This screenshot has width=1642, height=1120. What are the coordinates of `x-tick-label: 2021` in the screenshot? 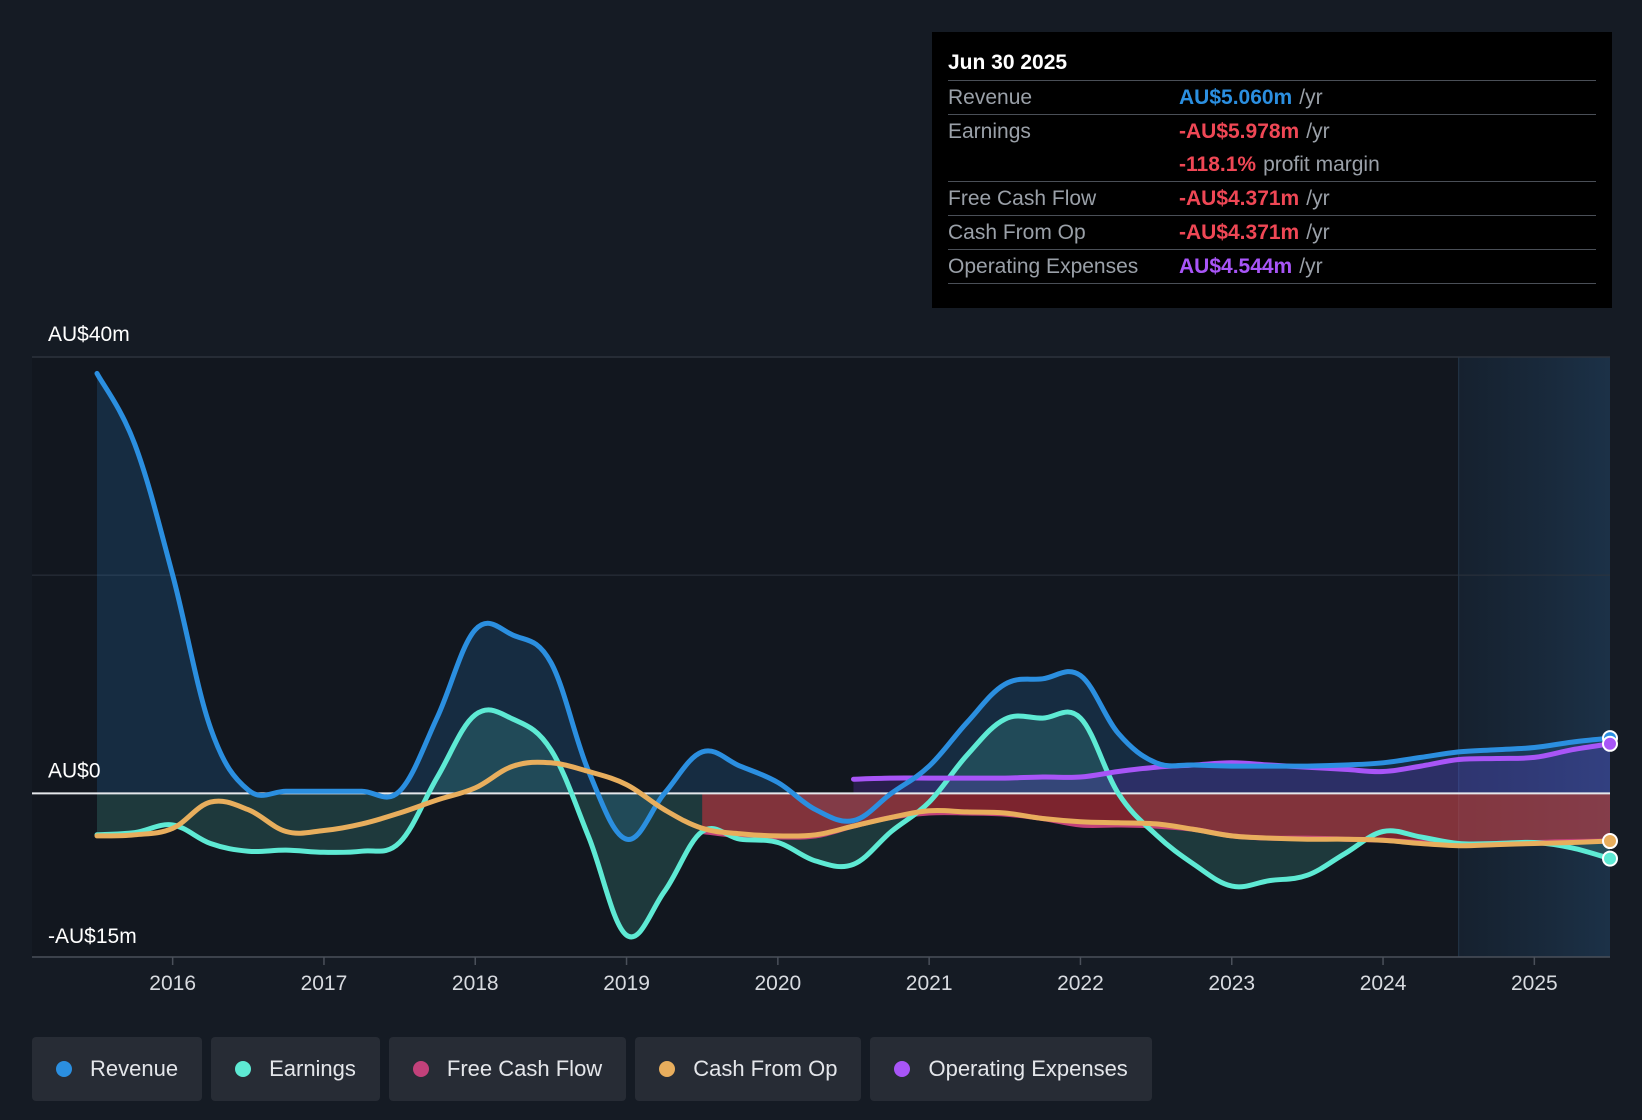 It's located at (929, 983).